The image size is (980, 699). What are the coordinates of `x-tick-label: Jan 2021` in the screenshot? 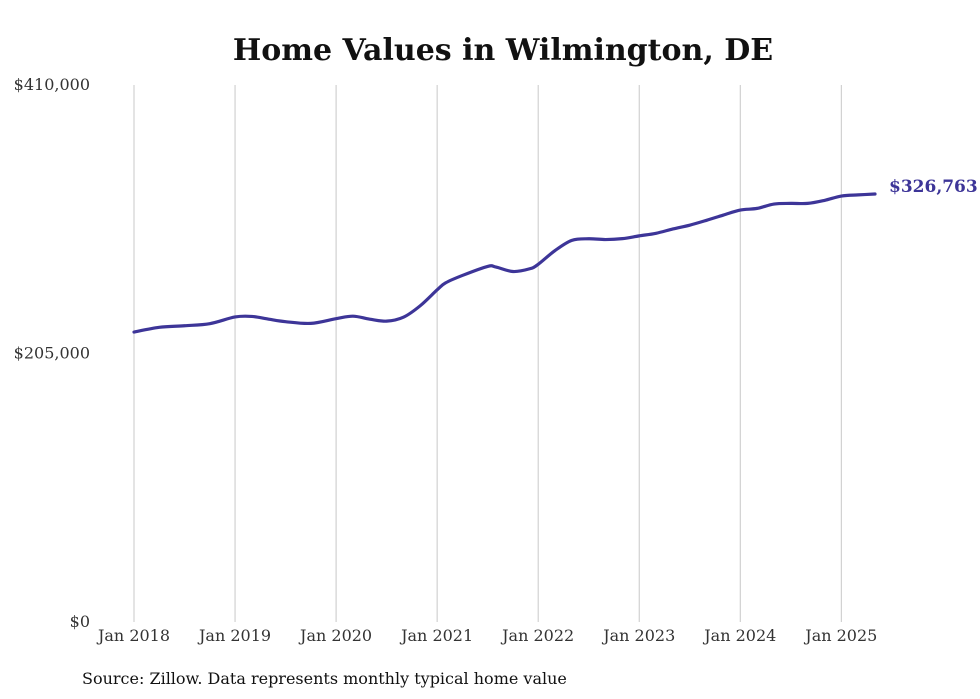 It's located at (436, 635).